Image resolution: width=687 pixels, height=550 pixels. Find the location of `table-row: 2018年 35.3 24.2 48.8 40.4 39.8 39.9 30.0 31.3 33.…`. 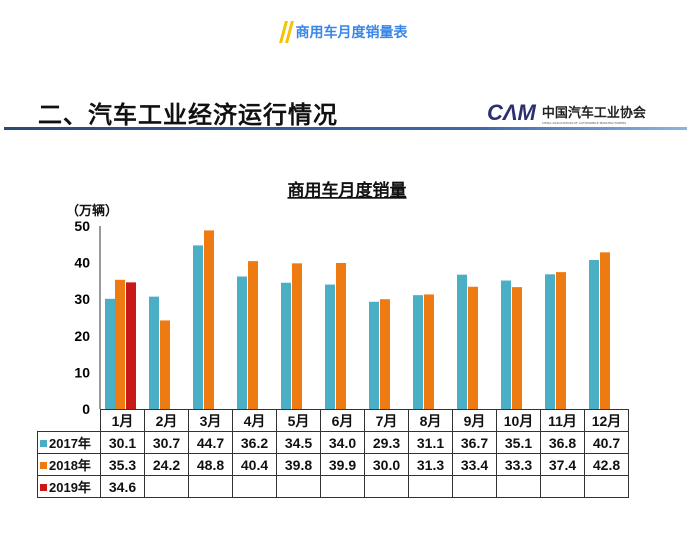

table-row: 2018年 35.3 24.2 48.8 40.4 39.8 39.9 30.0 31.3 33.… is located at coordinates (333, 464).